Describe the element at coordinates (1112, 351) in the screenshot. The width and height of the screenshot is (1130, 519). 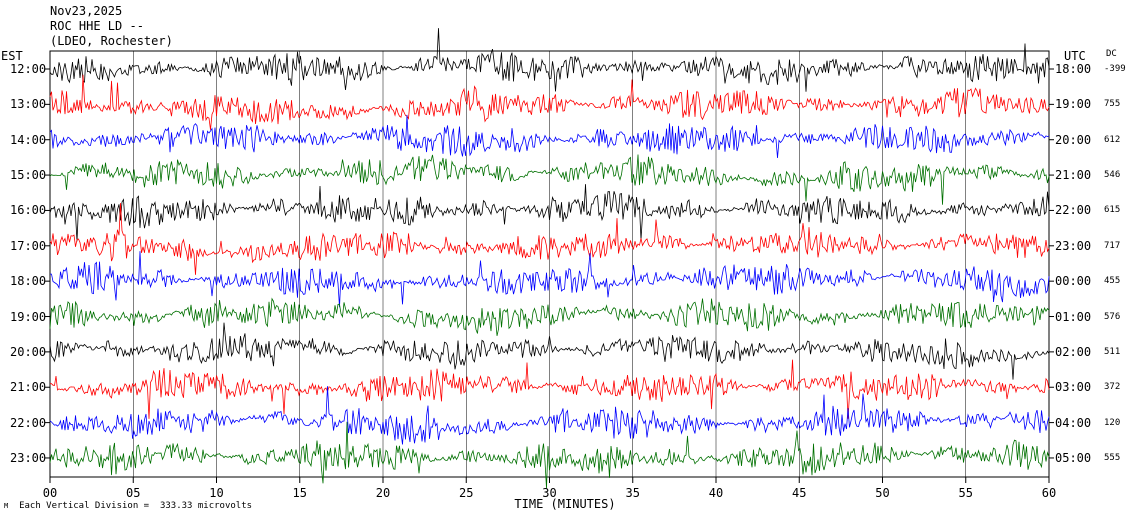
I see `dc-offset-label: 511` at that location.